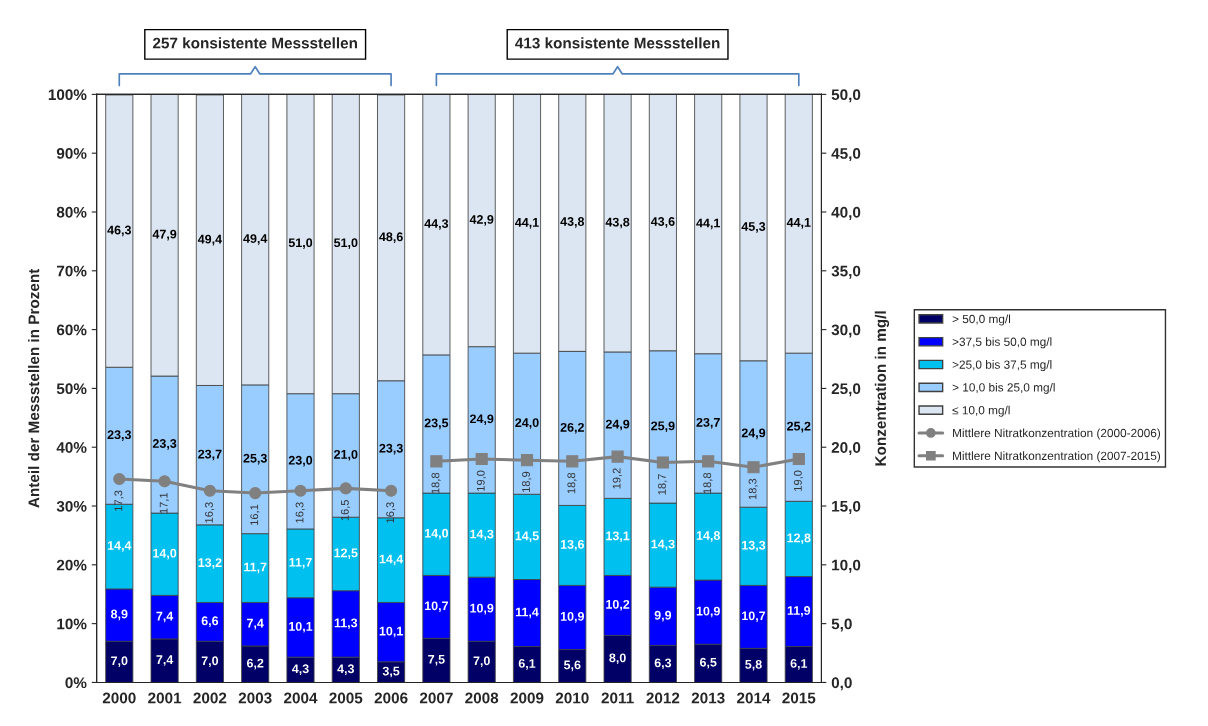 This screenshot has height=726, width=1208. What do you see at coordinates (617, 698) in the screenshot?
I see `x-tick-label: 2011` at bounding box center [617, 698].